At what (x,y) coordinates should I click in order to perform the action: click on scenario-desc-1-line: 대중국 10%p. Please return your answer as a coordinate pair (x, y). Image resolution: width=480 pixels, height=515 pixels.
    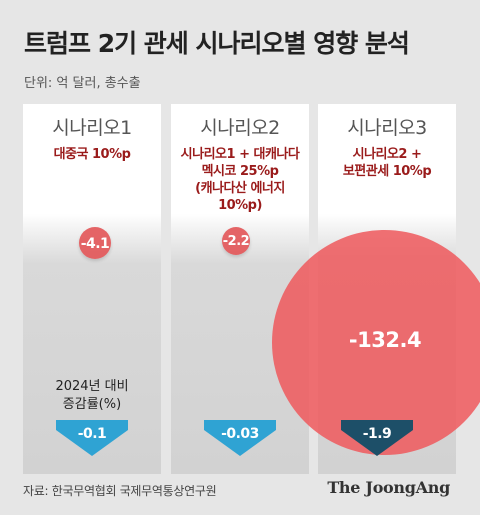
    Looking at the image, I should click on (92, 154).